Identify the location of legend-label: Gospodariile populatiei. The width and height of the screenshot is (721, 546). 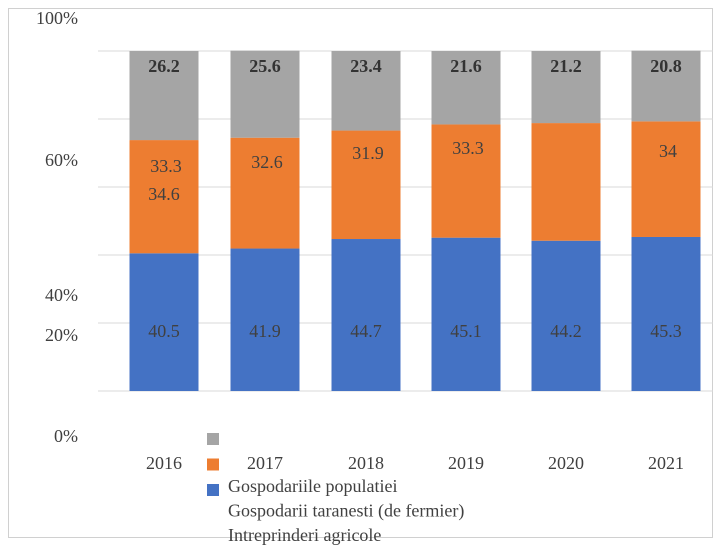
(312, 486).